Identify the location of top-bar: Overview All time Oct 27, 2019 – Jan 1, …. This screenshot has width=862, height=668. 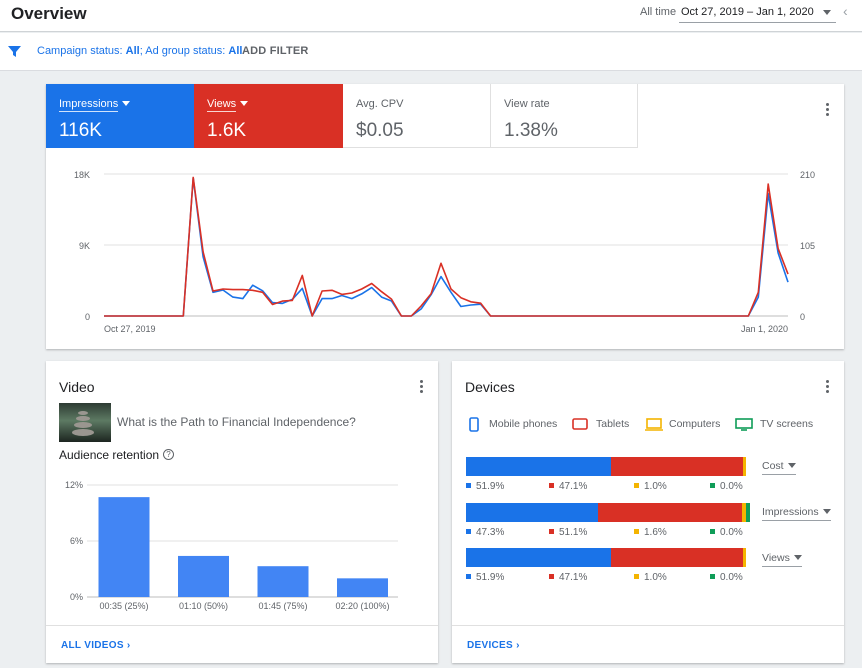
(431, 16).